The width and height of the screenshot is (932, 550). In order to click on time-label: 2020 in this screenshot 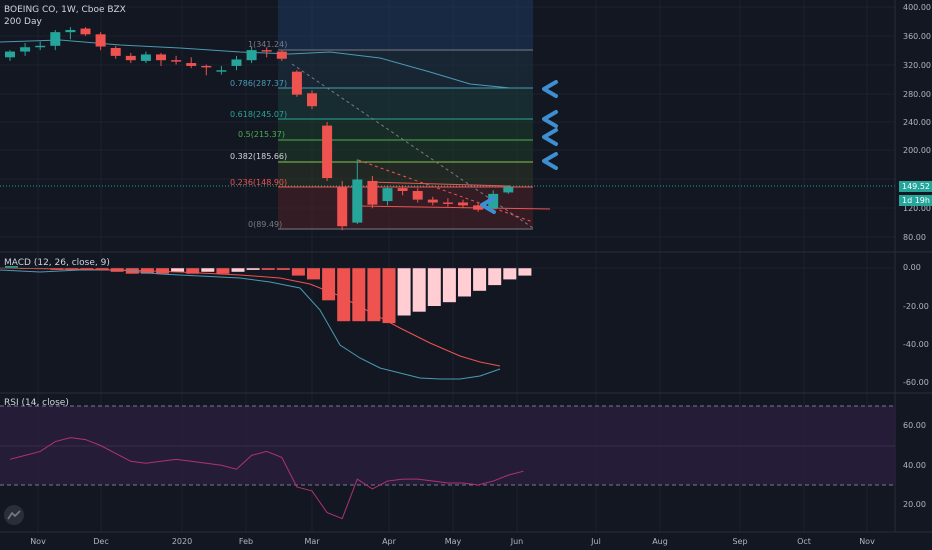, I will do `click(182, 541)`.